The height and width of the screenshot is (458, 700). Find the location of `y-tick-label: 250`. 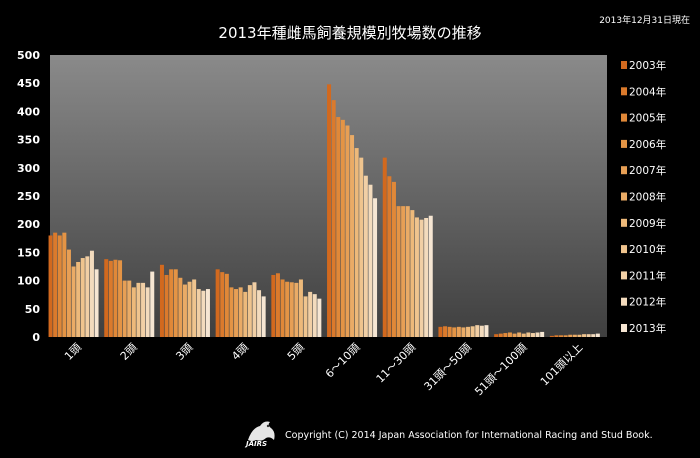

y-tick-label: 250 is located at coordinates (28, 196).